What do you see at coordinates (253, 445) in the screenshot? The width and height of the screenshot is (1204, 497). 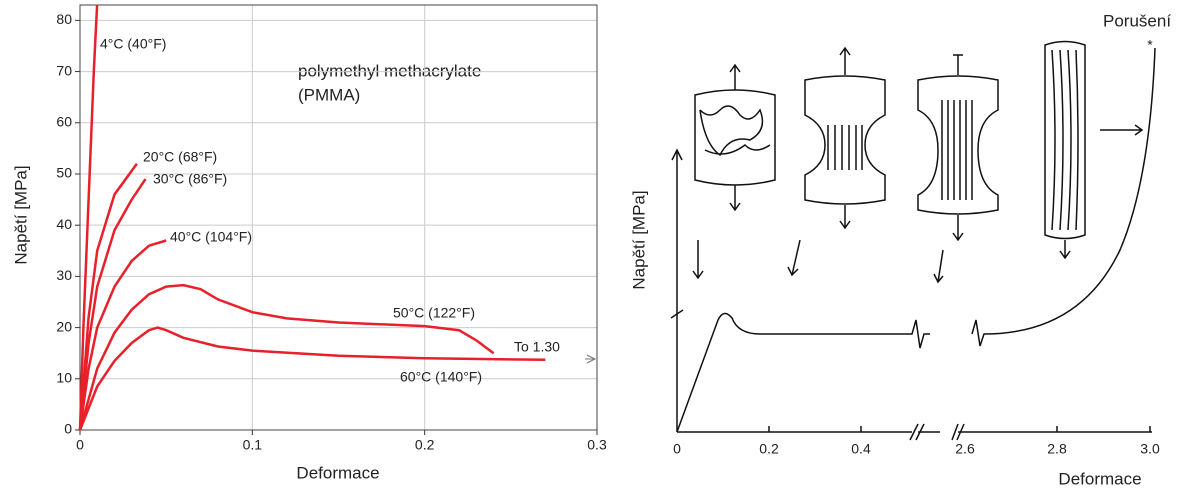 I see `x-tick-label: 0.1` at bounding box center [253, 445].